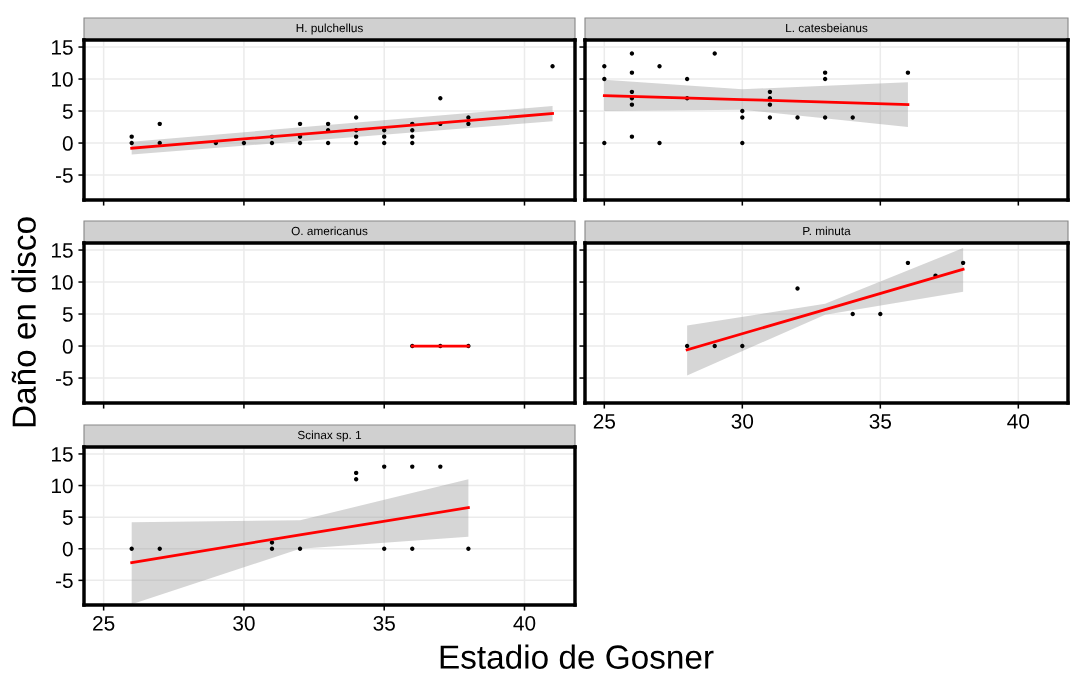  I want to click on y-axis-title: Daño en disco, so click(23, 322).